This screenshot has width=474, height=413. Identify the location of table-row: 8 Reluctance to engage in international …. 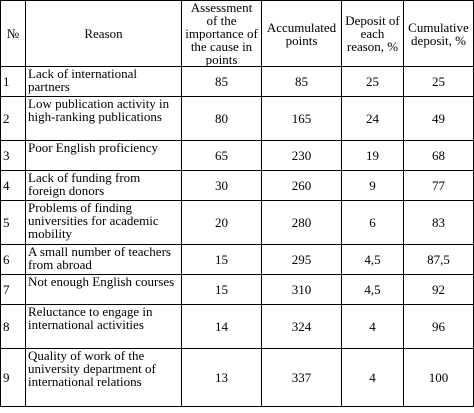
(237, 326).